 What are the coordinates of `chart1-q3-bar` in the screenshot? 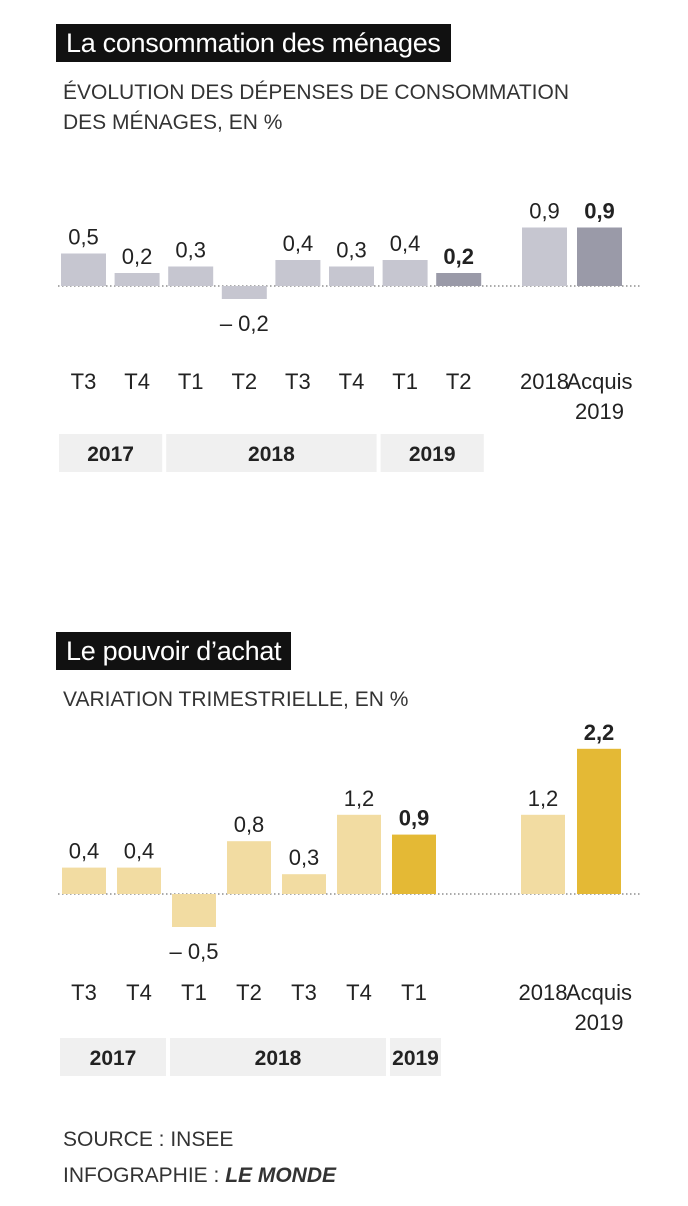 It's located at (244, 292).